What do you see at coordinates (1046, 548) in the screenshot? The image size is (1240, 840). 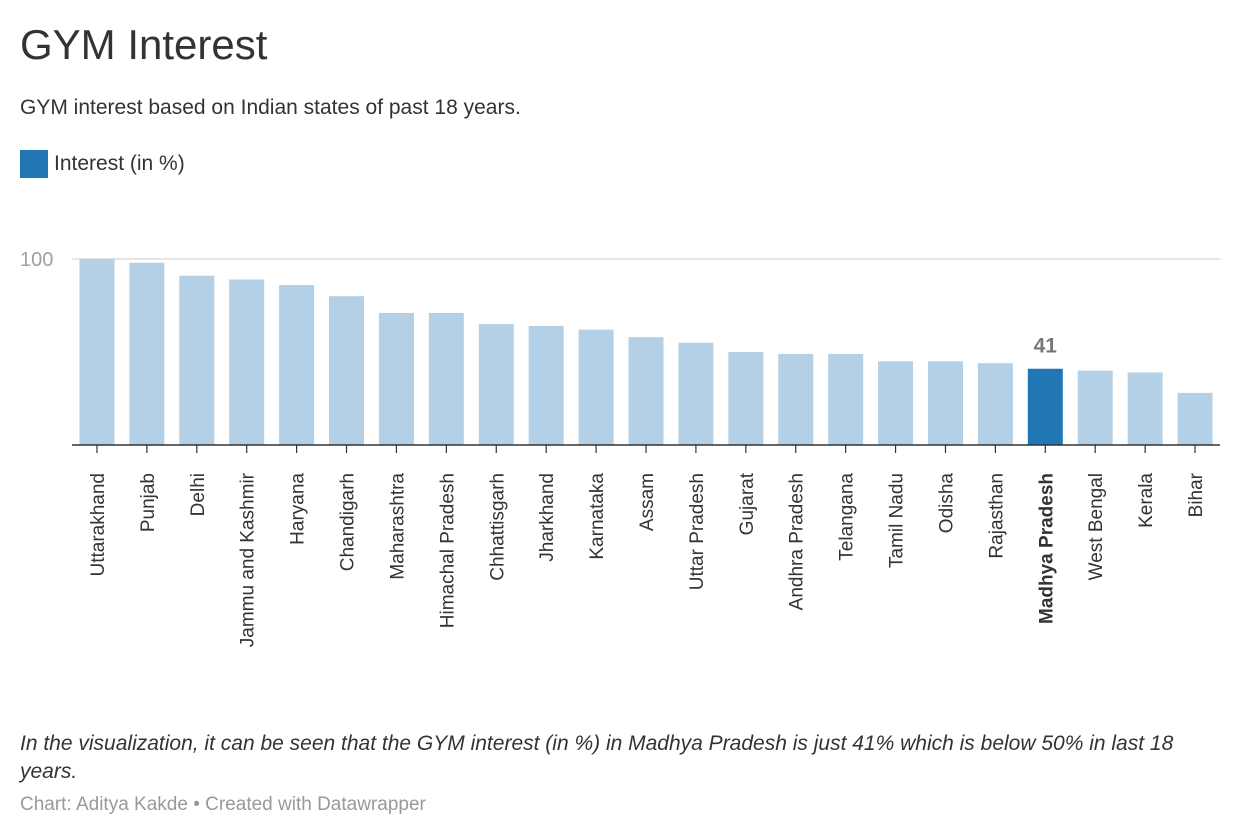 I see `x-tick-label: Madhya Pradesh` at bounding box center [1046, 548].